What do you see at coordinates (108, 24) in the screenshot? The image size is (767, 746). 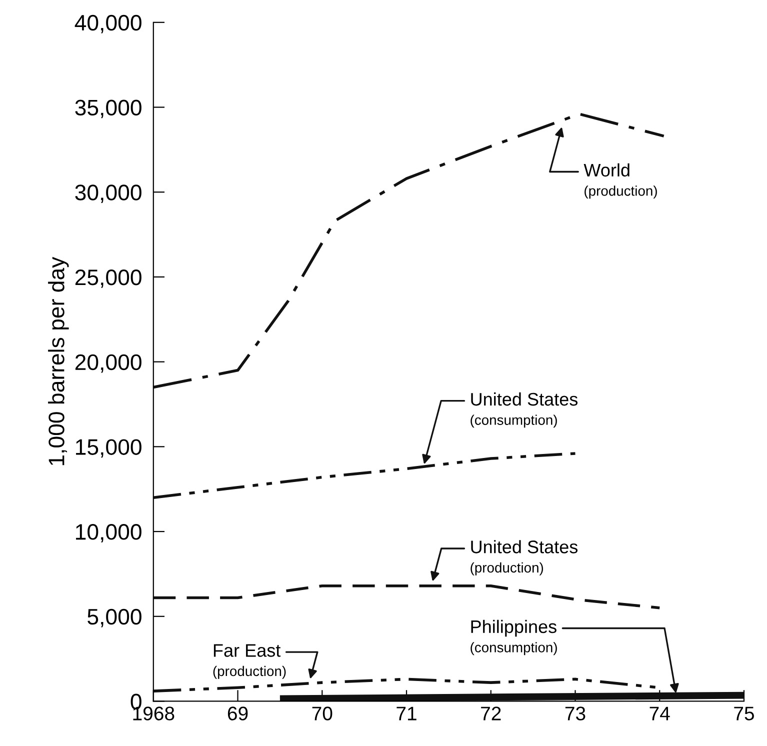 I see `y-tick-label: 40,000` at bounding box center [108, 24].